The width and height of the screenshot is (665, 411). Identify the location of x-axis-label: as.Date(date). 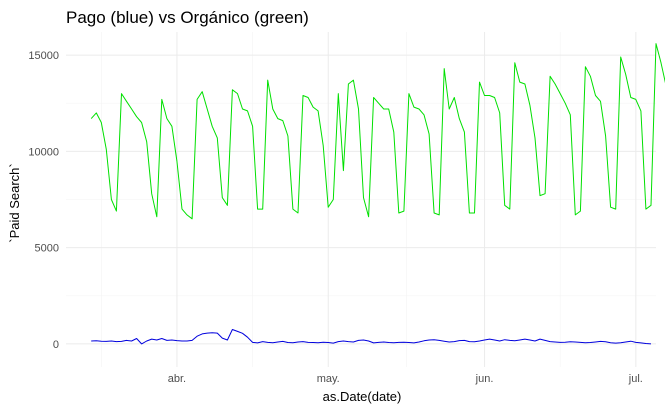
(362, 396).